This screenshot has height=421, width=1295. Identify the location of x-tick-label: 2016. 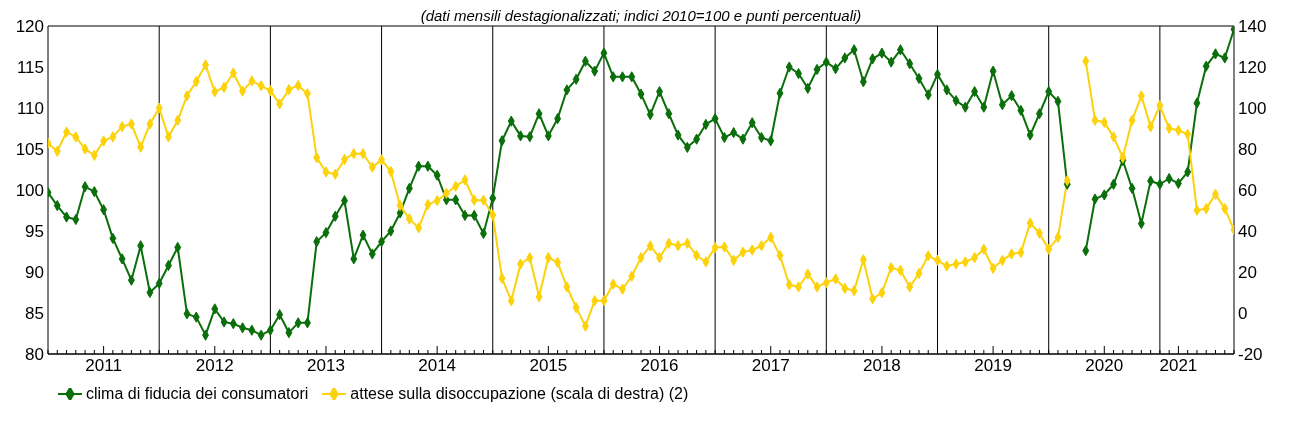
(659, 366).